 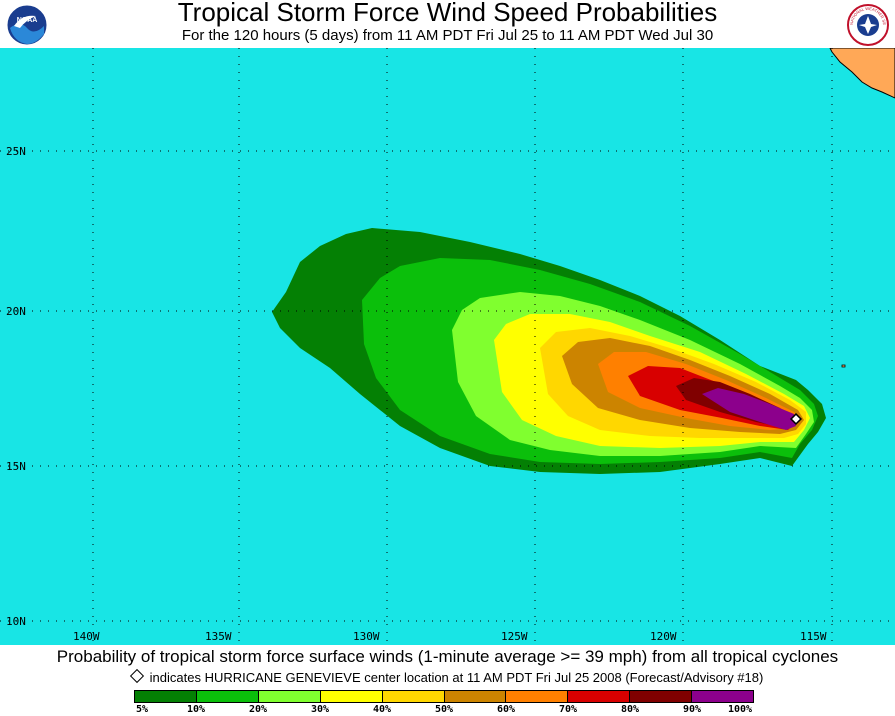 What do you see at coordinates (867, 23) in the screenshot?
I see `nws-logo: NATIONAL WEATHER SERVICE` at bounding box center [867, 23].